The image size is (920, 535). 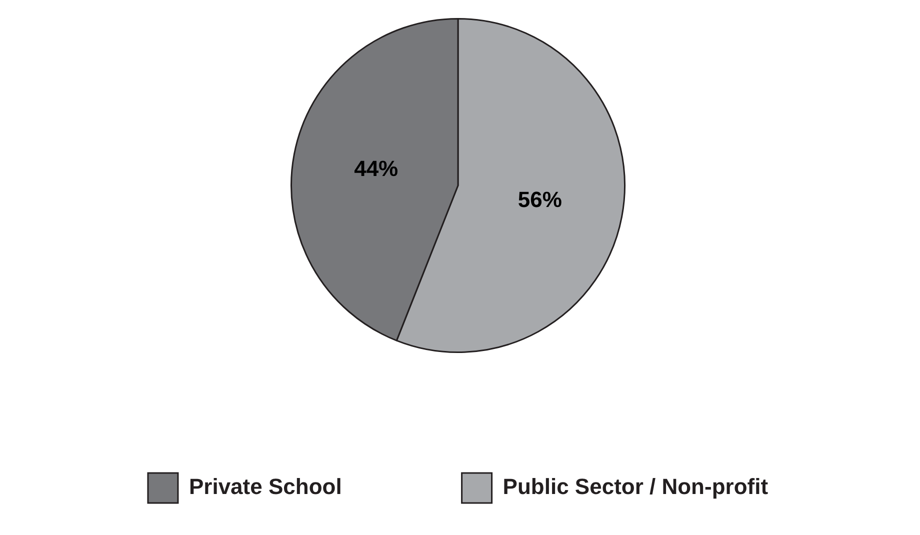 What do you see at coordinates (635, 487) in the screenshot?
I see `legend-label: Public Sector / Non-profit` at bounding box center [635, 487].